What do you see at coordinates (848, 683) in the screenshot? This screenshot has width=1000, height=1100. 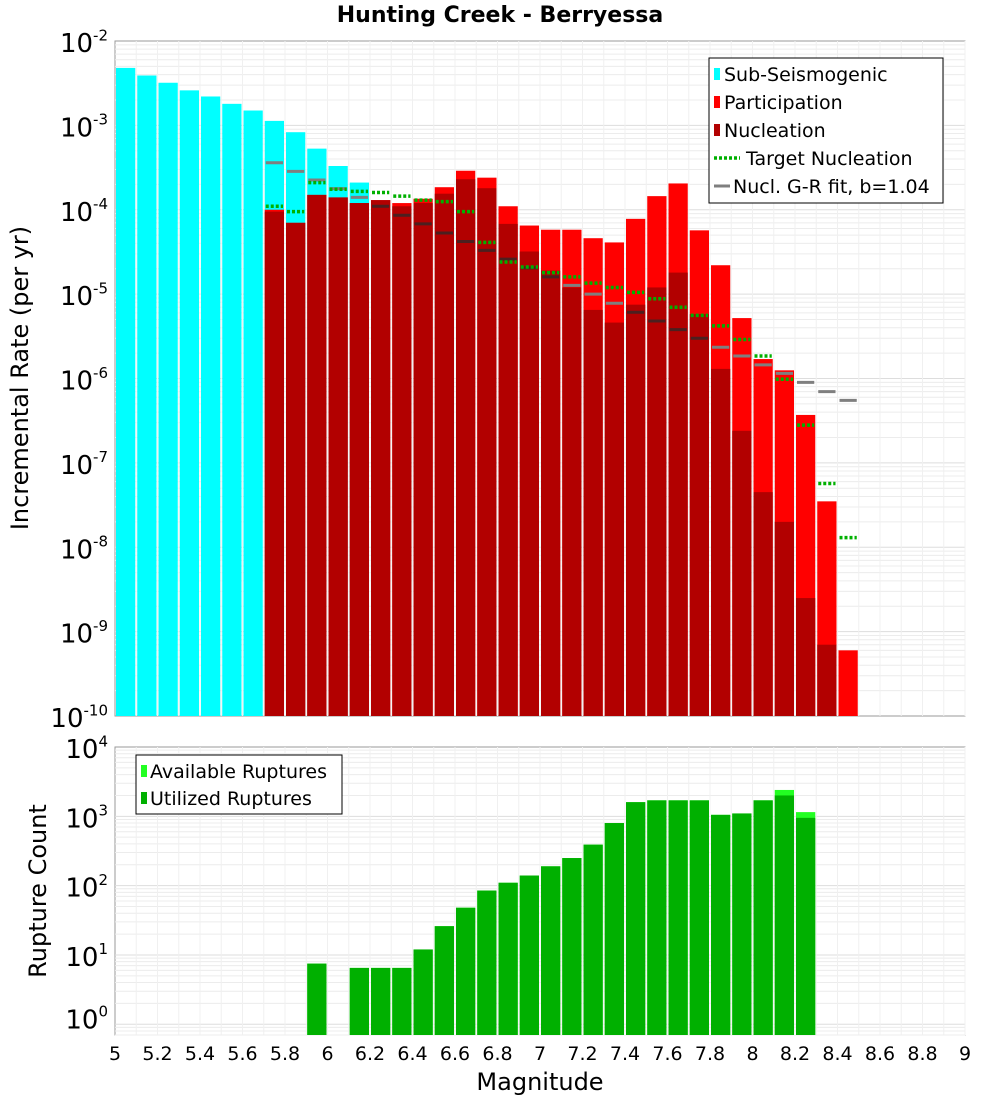 I see `participation-bar` at bounding box center [848, 683].